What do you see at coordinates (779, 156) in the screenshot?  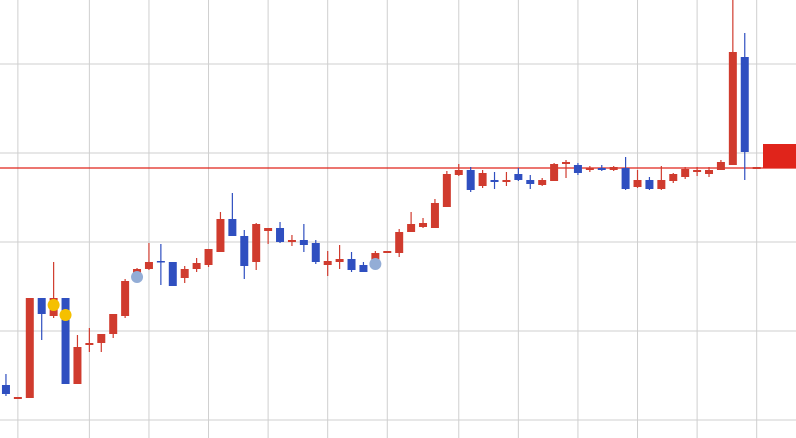 I see `price-tag` at bounding box center [779, 156].